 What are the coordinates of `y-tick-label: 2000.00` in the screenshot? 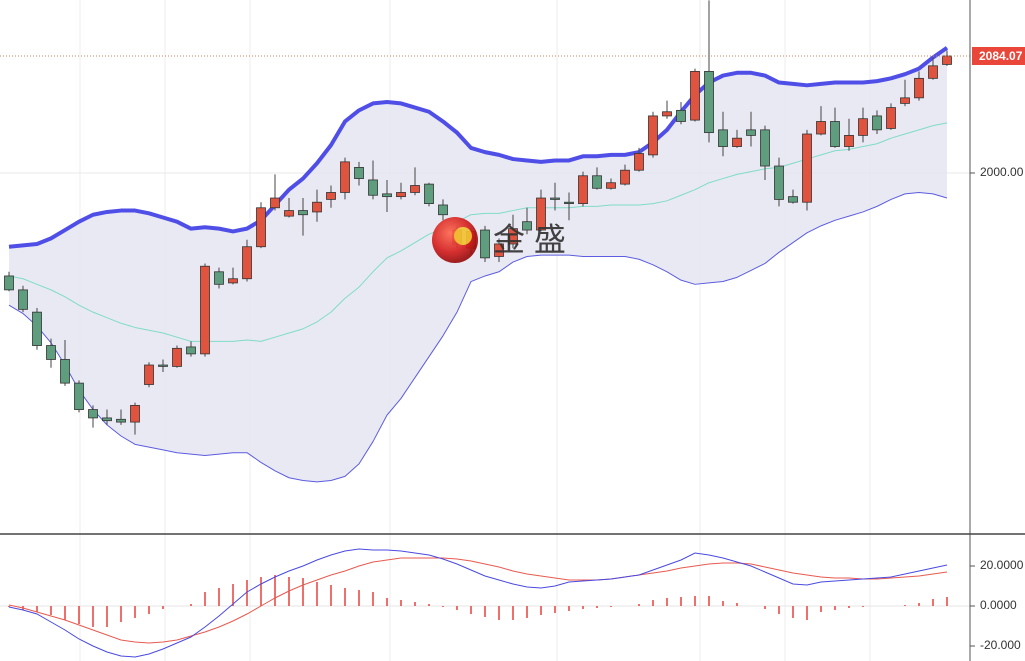 It's located at (1002, 172).